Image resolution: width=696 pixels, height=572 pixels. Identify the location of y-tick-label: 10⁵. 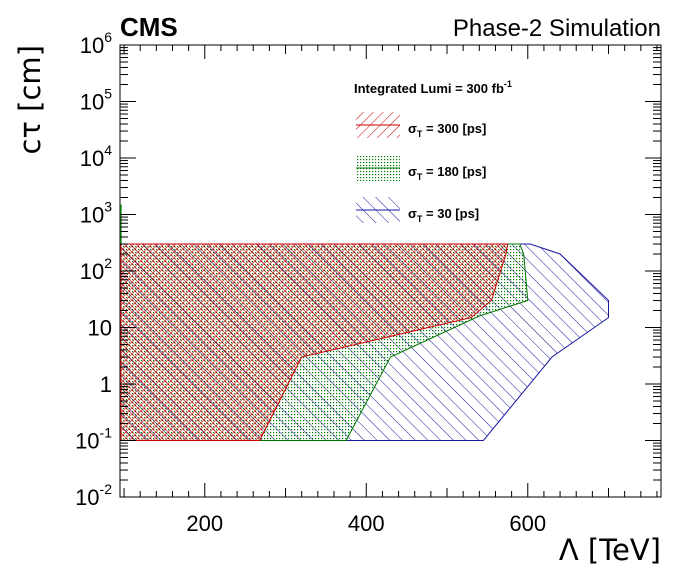
(96, 100).